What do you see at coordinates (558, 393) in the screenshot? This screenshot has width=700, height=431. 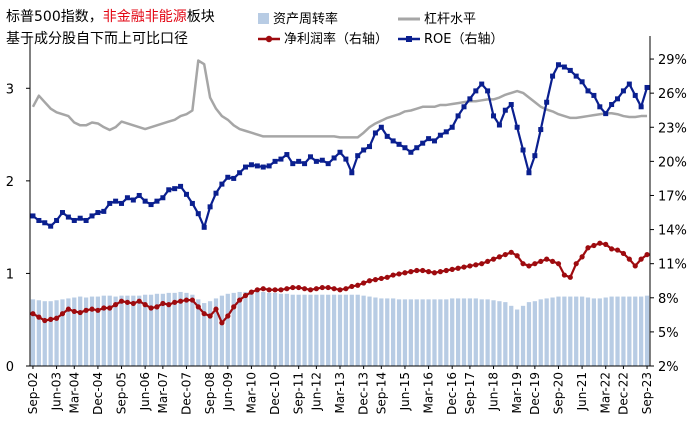 I see `x-tick-label: Sep-20` at bounding box center [558, 393].